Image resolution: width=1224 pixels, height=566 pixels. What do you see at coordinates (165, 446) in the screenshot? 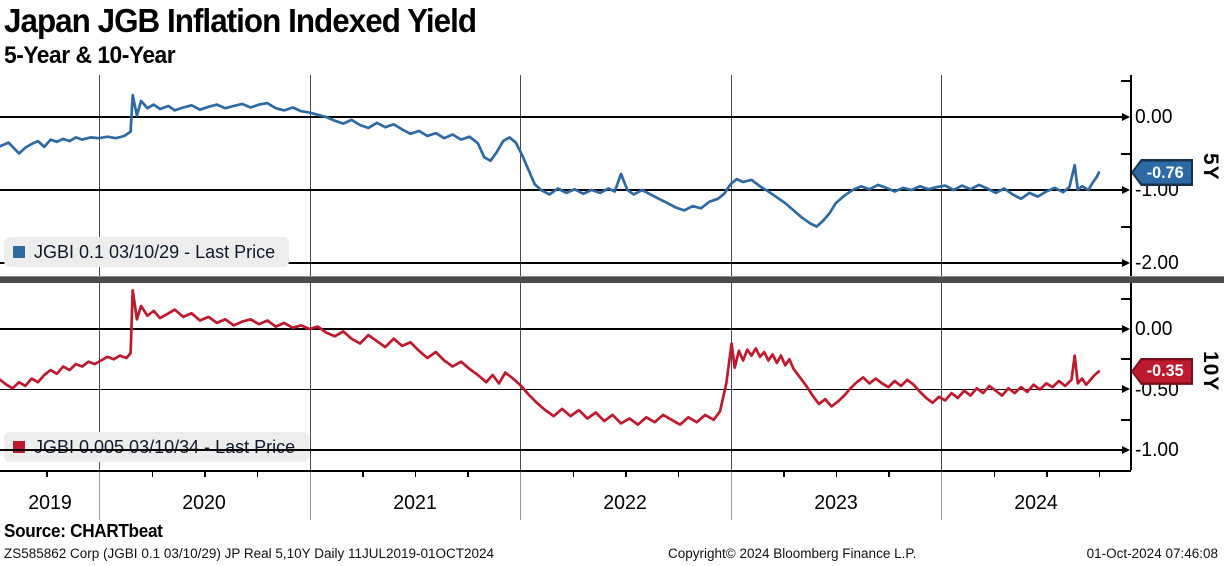
I see `legend-label-10y: JGBI 0.005 03/10/34 - Last Price` at bounding box center [165, 446].